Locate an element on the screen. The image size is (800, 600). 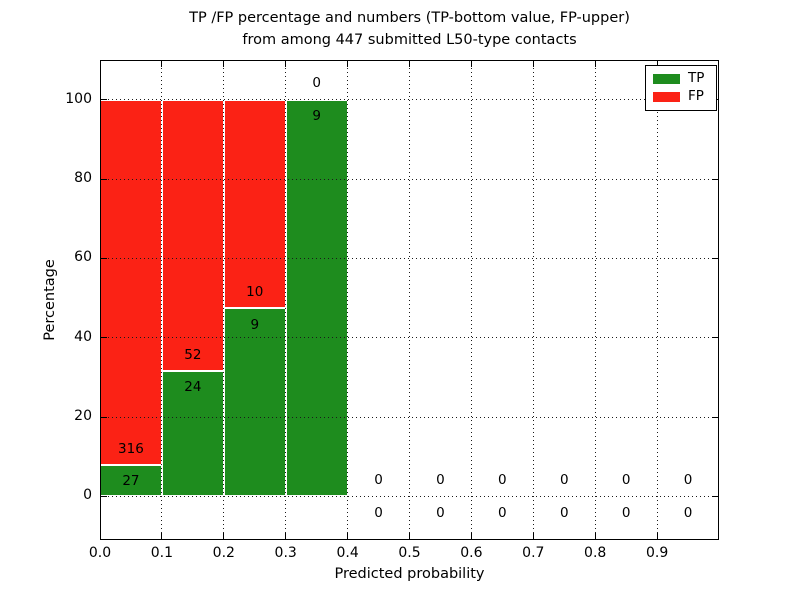
x-tick-label: 0.5 is located at coordinates (409, 553).